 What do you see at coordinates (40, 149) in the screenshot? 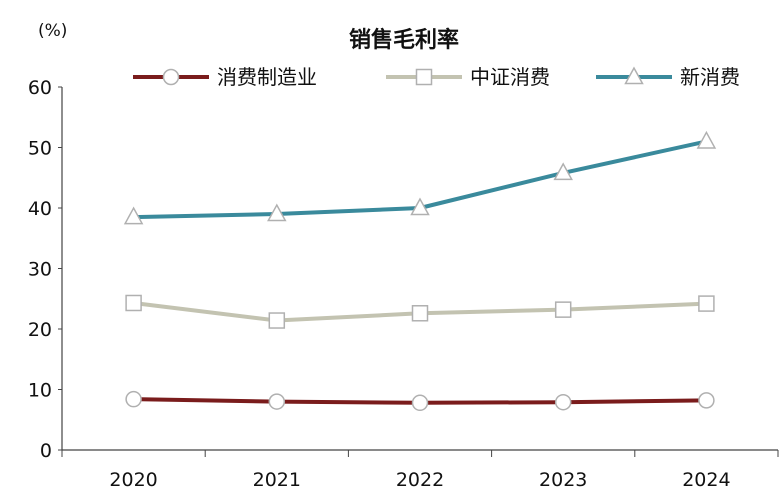
I see `y-tick-label: 50` at bounding box center [40, 149].